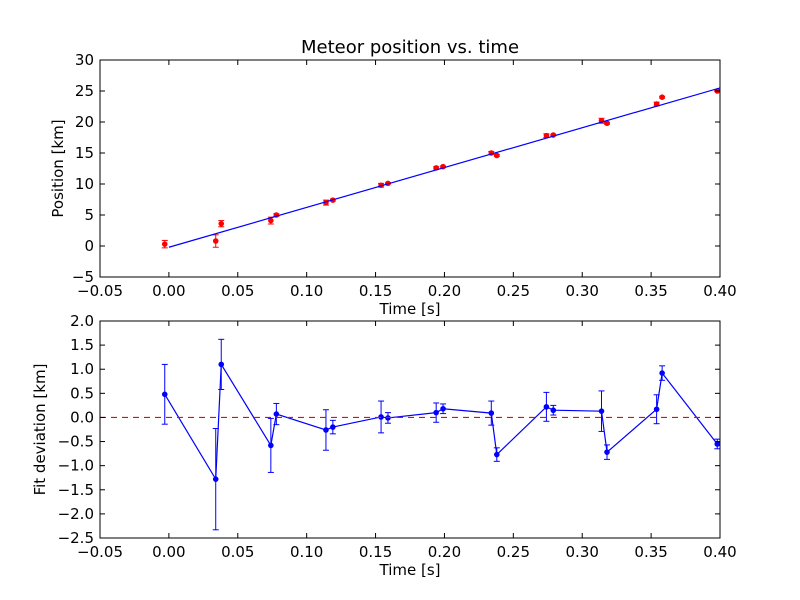 This screenshot has width=800, height=600. Describe the element at coordinates (89, 246) in the screenshot. I see `y-tick-label: 0` at that location.